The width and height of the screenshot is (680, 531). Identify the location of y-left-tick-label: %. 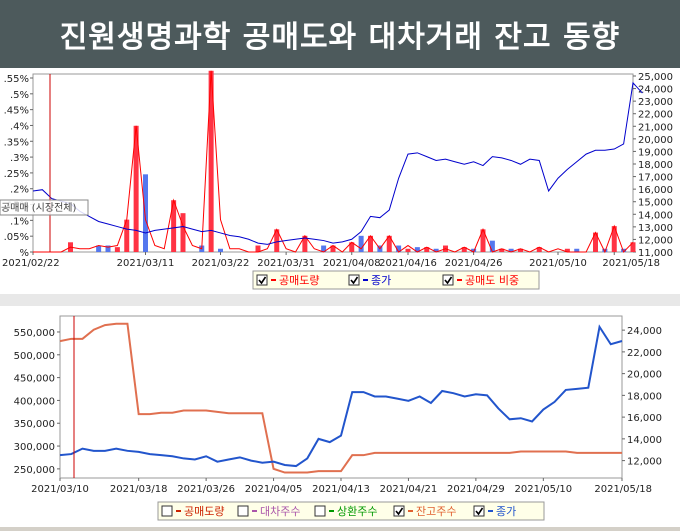
(24, 253).